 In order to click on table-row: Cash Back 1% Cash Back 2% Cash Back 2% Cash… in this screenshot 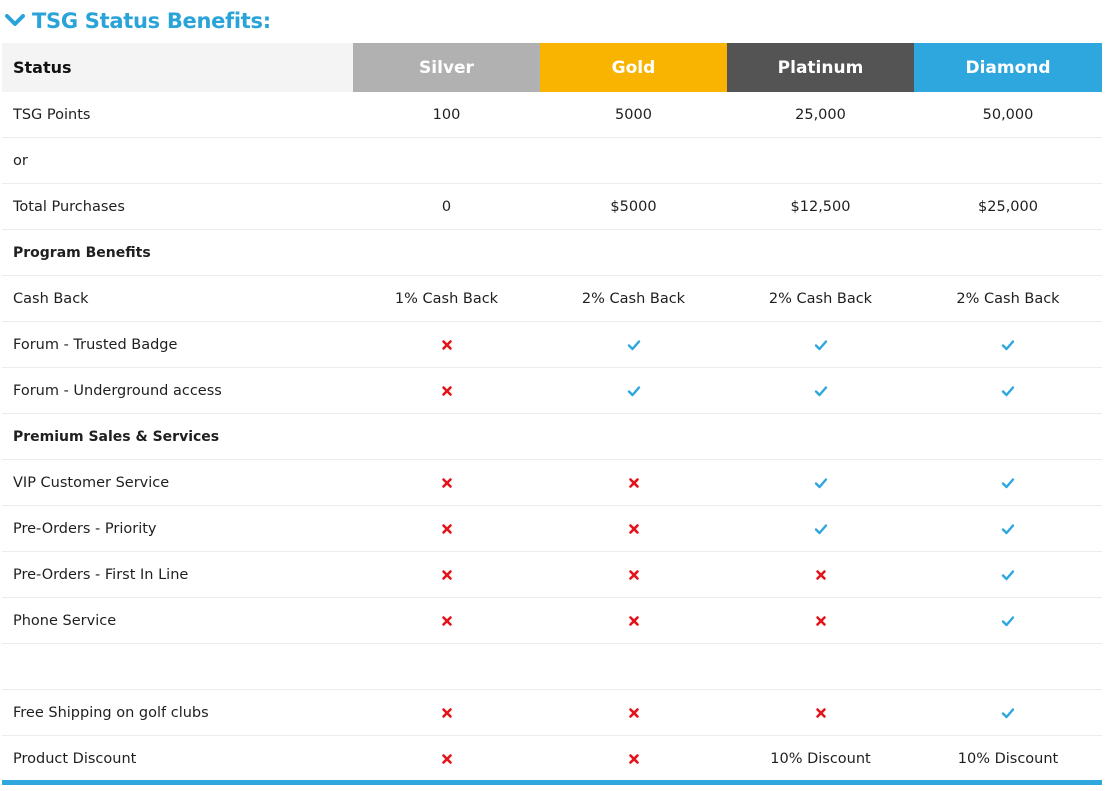, I will do `click(552, 298)`.